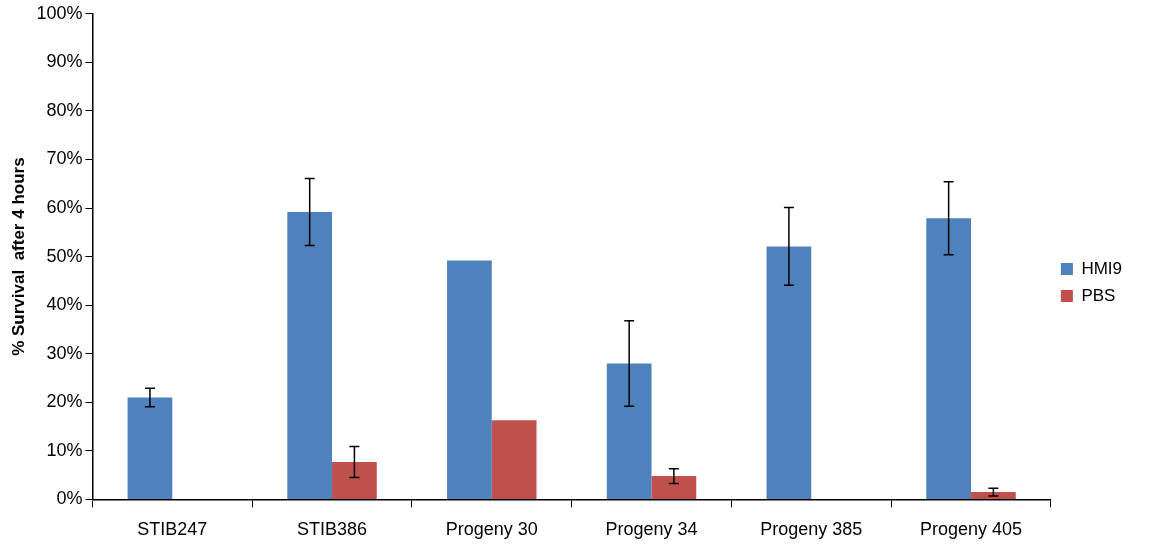  I want to click on legend-label: PBS, so click(1098, 295).